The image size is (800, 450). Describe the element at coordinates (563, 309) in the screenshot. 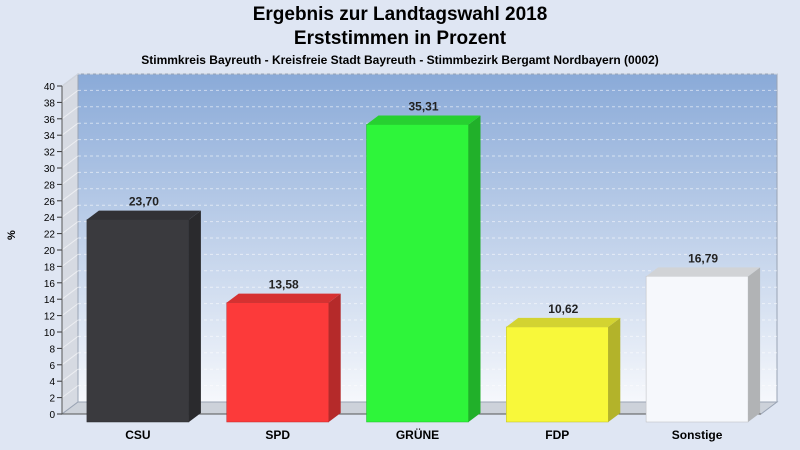

I see `data-label: 10,62` at that location.